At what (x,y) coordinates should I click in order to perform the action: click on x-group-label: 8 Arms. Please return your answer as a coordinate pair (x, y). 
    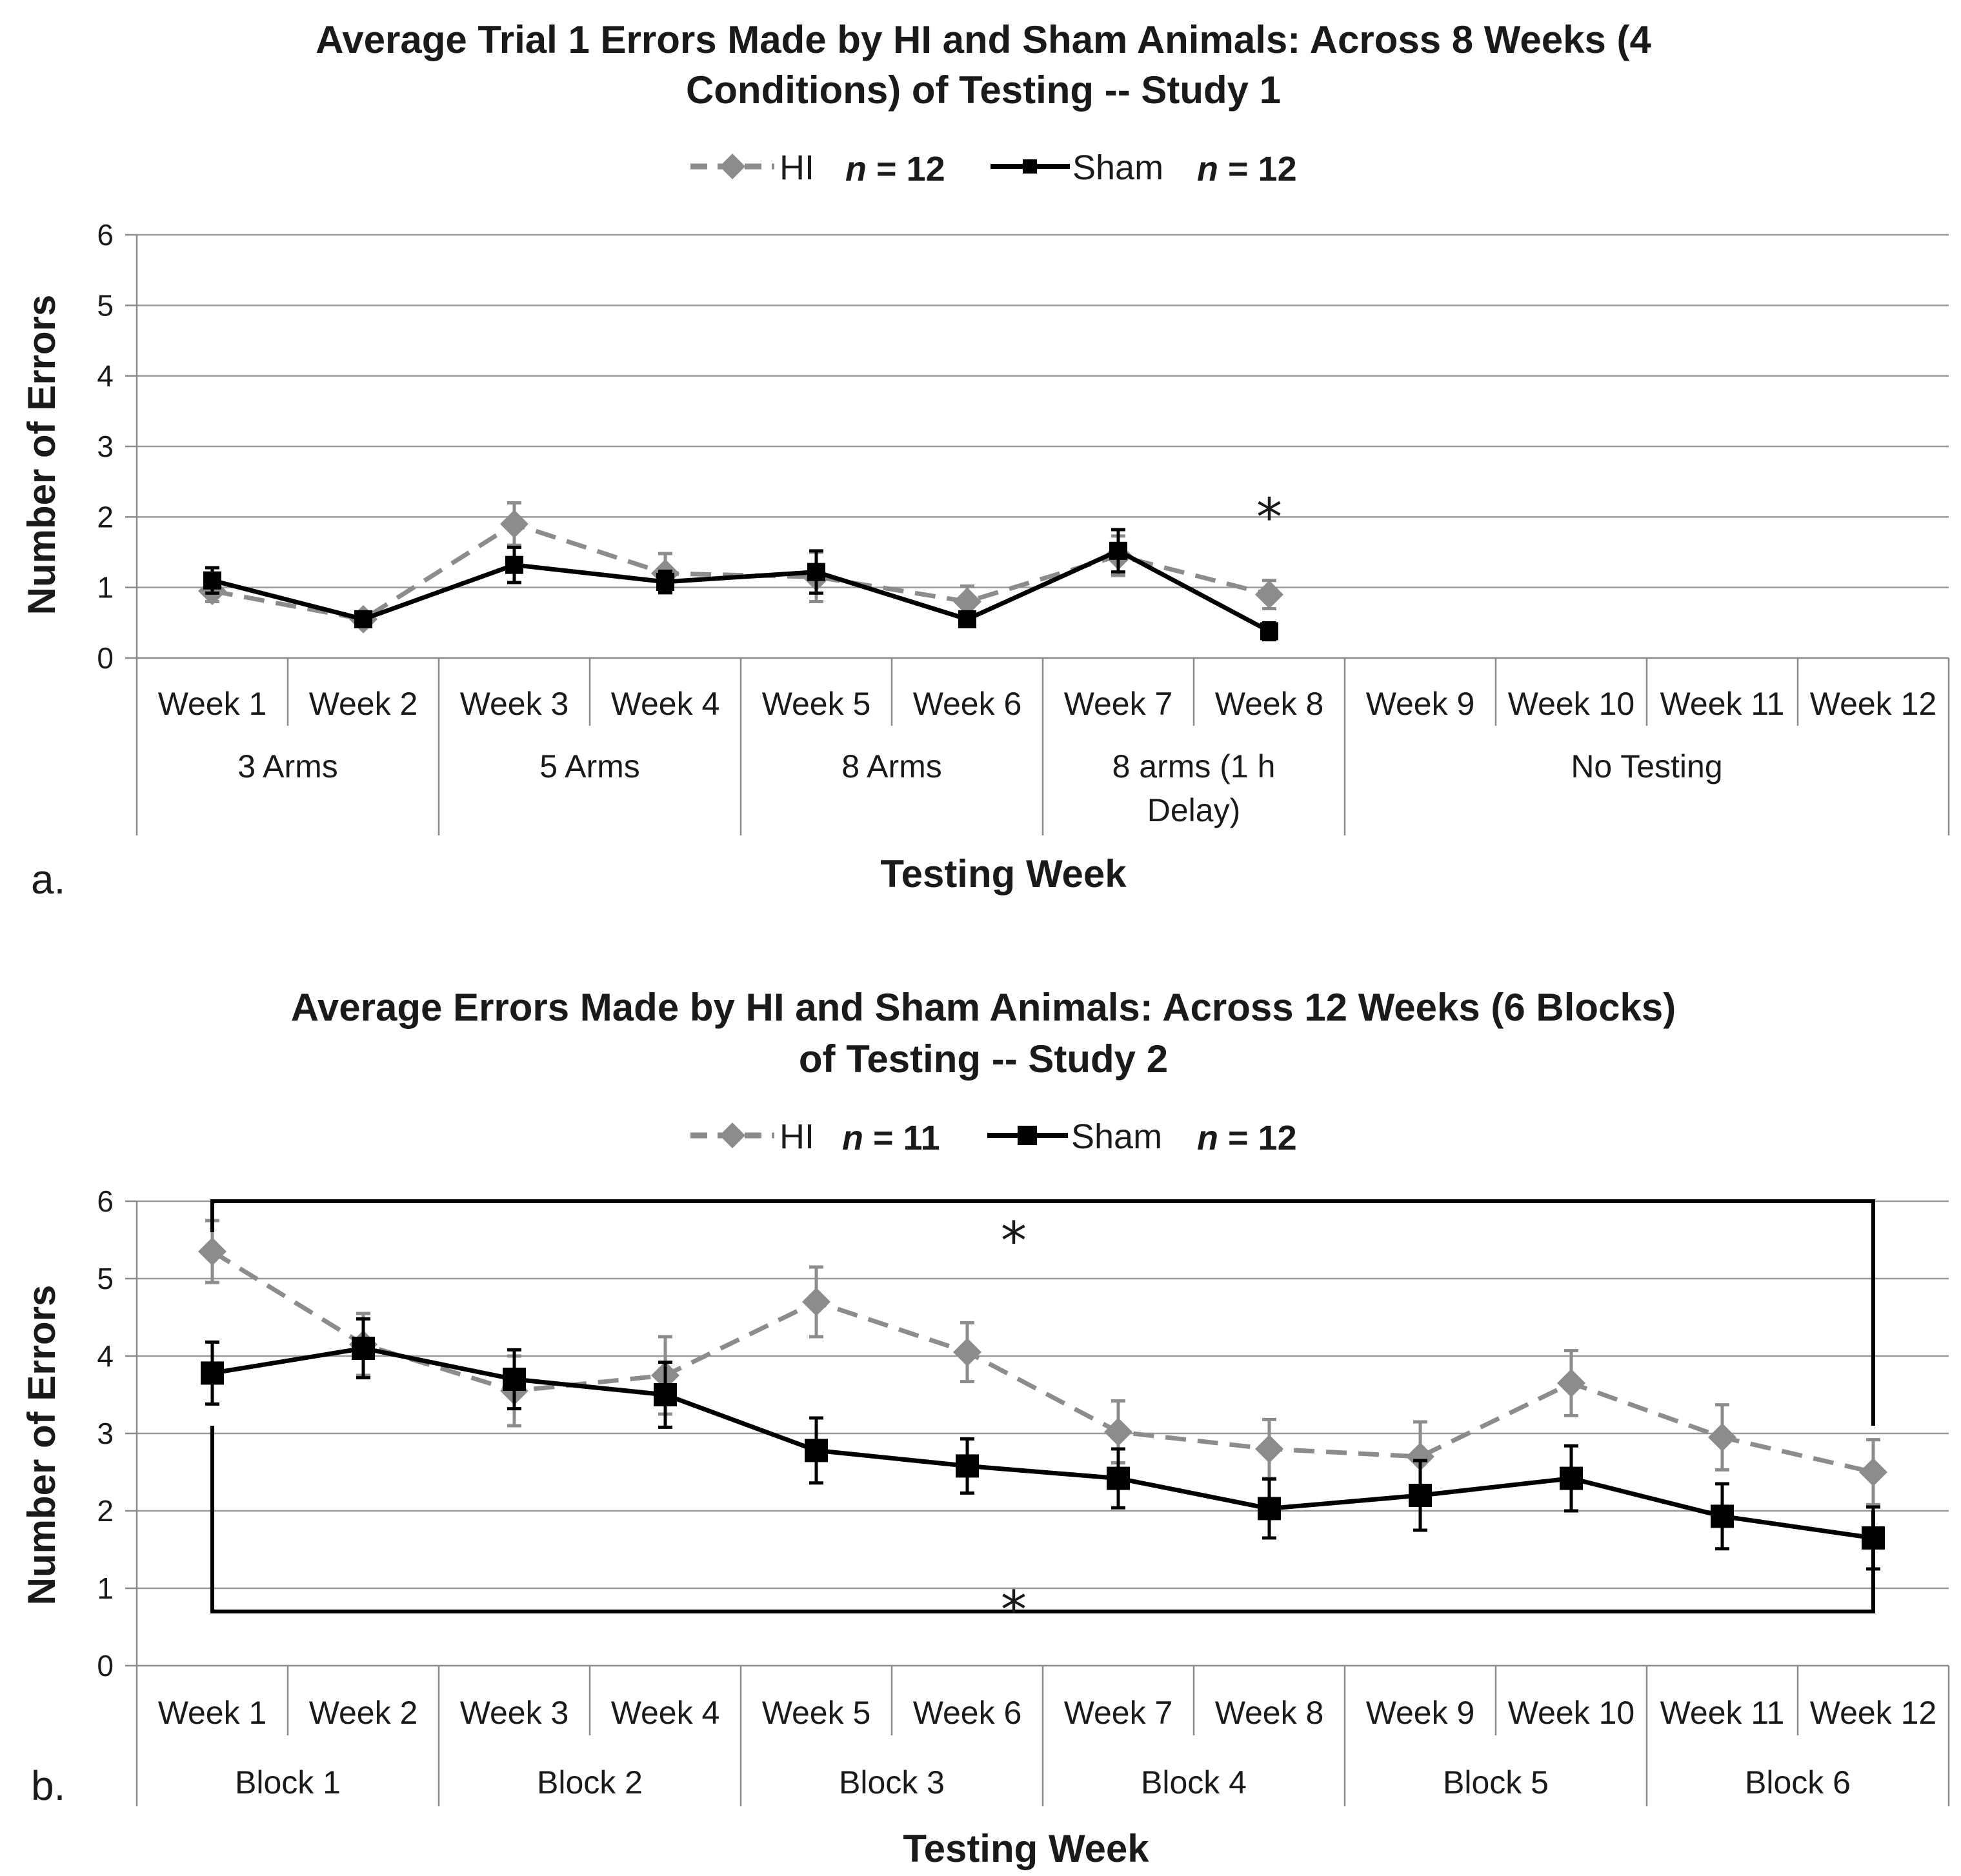
    Looking at the image, I should click on (891, 766).